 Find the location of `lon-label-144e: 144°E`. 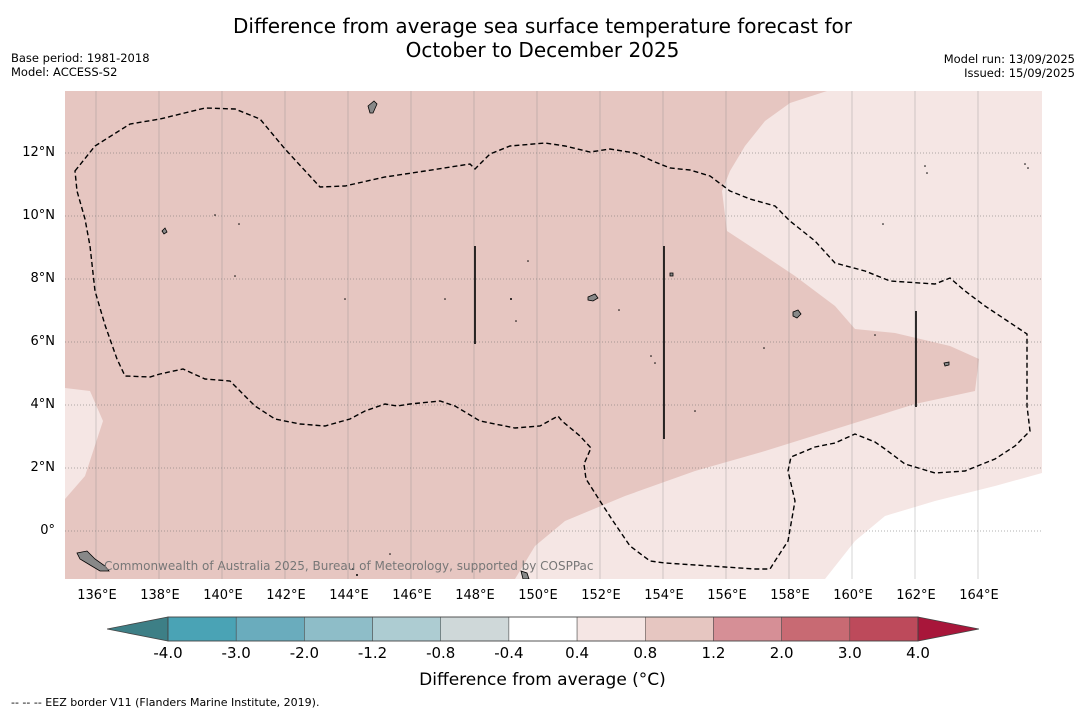

lon-label-144e: 144°E is located at coordinates (349, 595).